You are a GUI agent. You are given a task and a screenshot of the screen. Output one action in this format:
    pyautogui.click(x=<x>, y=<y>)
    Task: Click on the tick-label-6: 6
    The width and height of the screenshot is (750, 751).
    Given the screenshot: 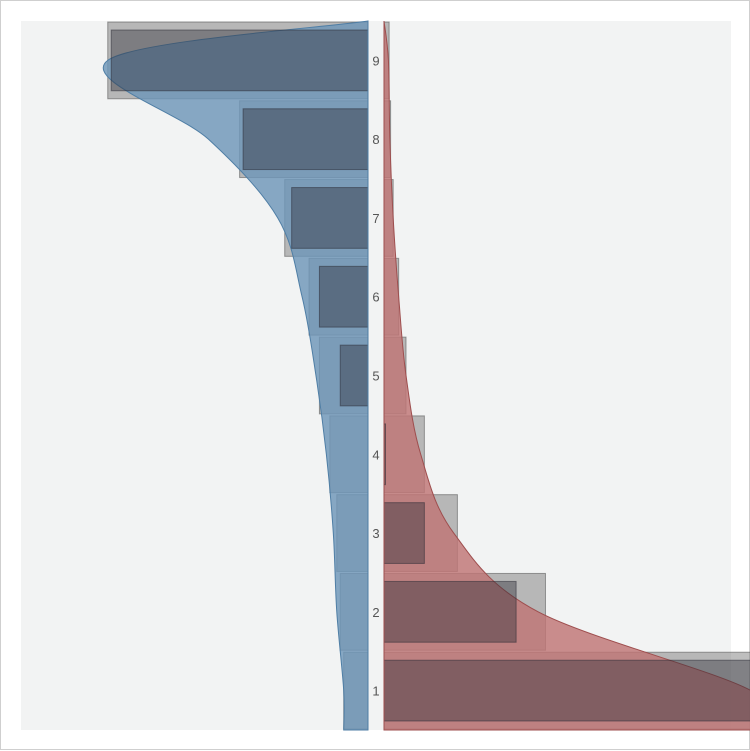 What is the action you would take?
    pyautogui.click(x=375, y=297)
    